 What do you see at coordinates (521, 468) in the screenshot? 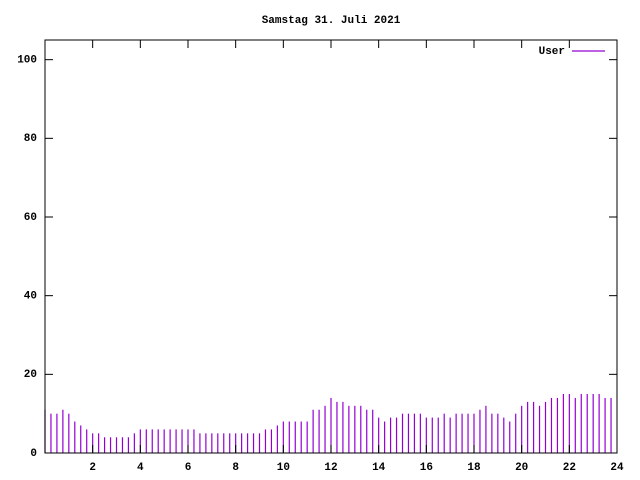
I see `x-tick-label: 20` at bounding box center [521, 468].